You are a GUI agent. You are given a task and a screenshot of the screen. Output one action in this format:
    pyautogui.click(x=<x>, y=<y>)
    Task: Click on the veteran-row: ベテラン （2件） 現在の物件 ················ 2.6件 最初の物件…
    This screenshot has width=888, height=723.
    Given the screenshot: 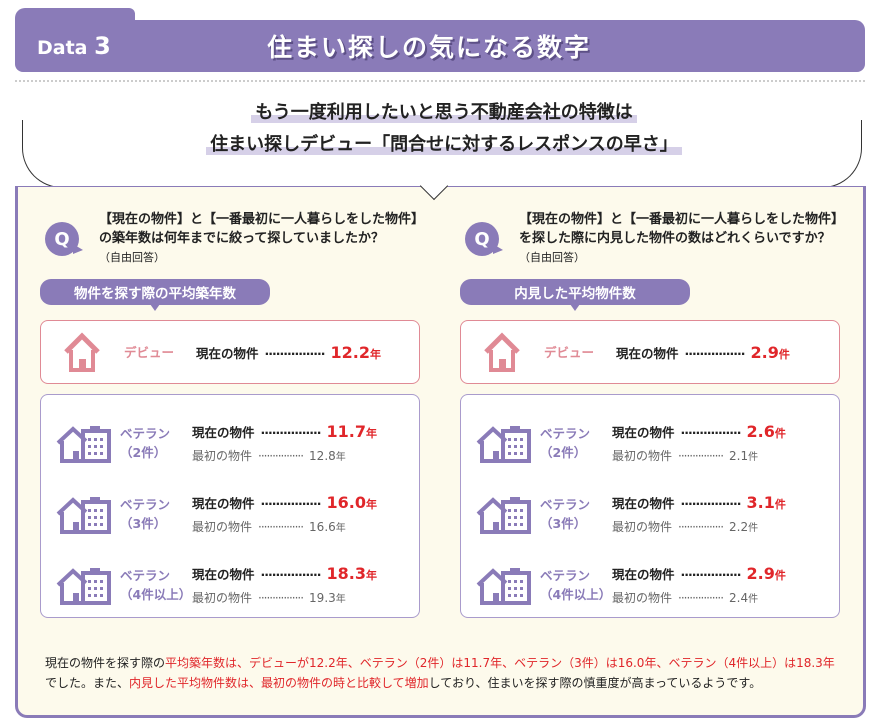 What is the action you would take?
    pyautogui.click(x=650, y=442)
    